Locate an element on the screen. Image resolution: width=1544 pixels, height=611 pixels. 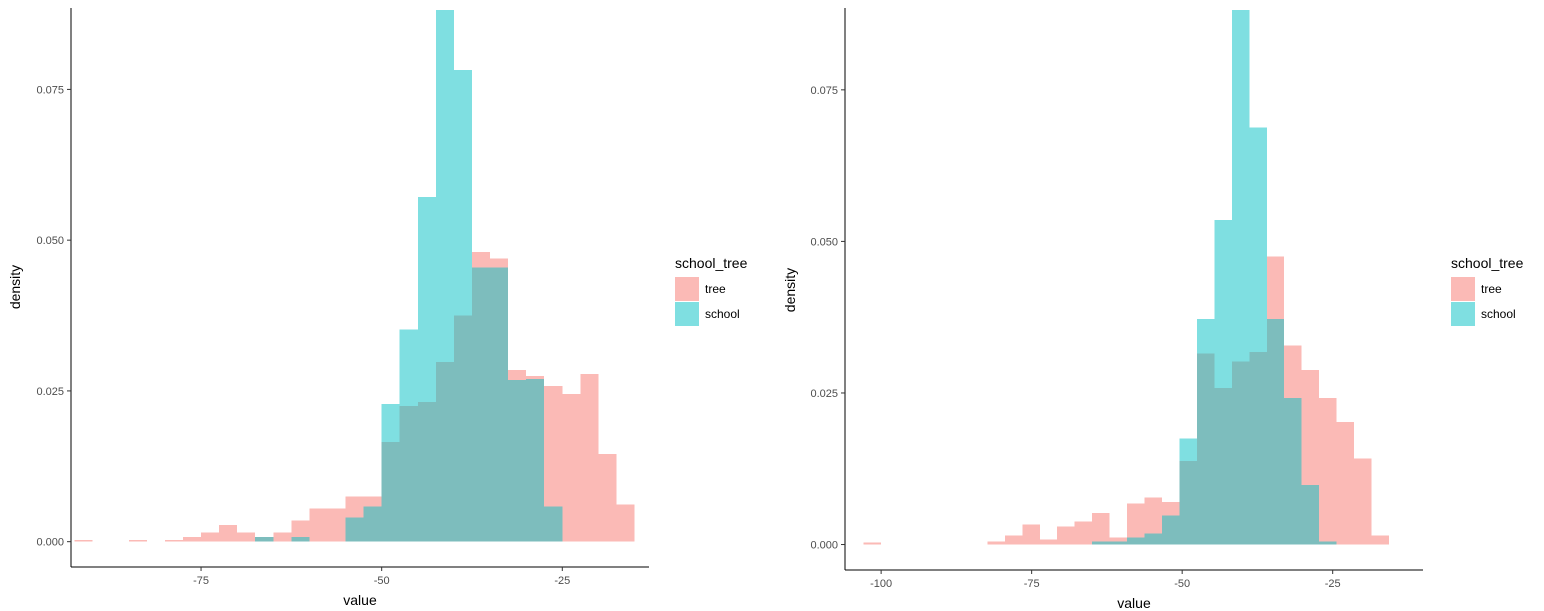
series-school is located at coordinates (1214, 277).